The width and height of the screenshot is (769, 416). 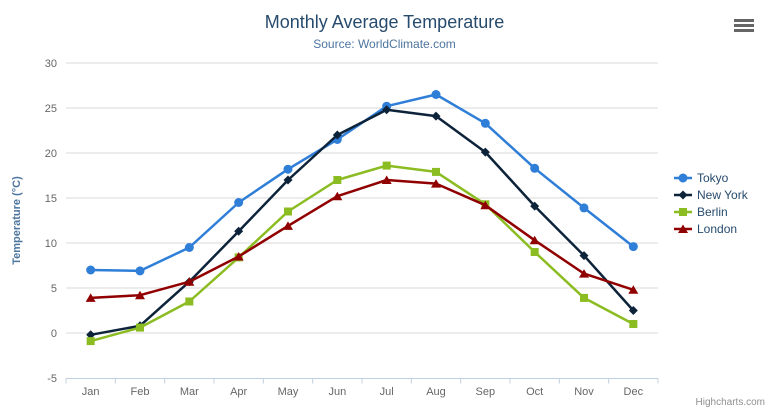 I want to click on x-axis-tick-label: Feb, so click(x=140, y=392).